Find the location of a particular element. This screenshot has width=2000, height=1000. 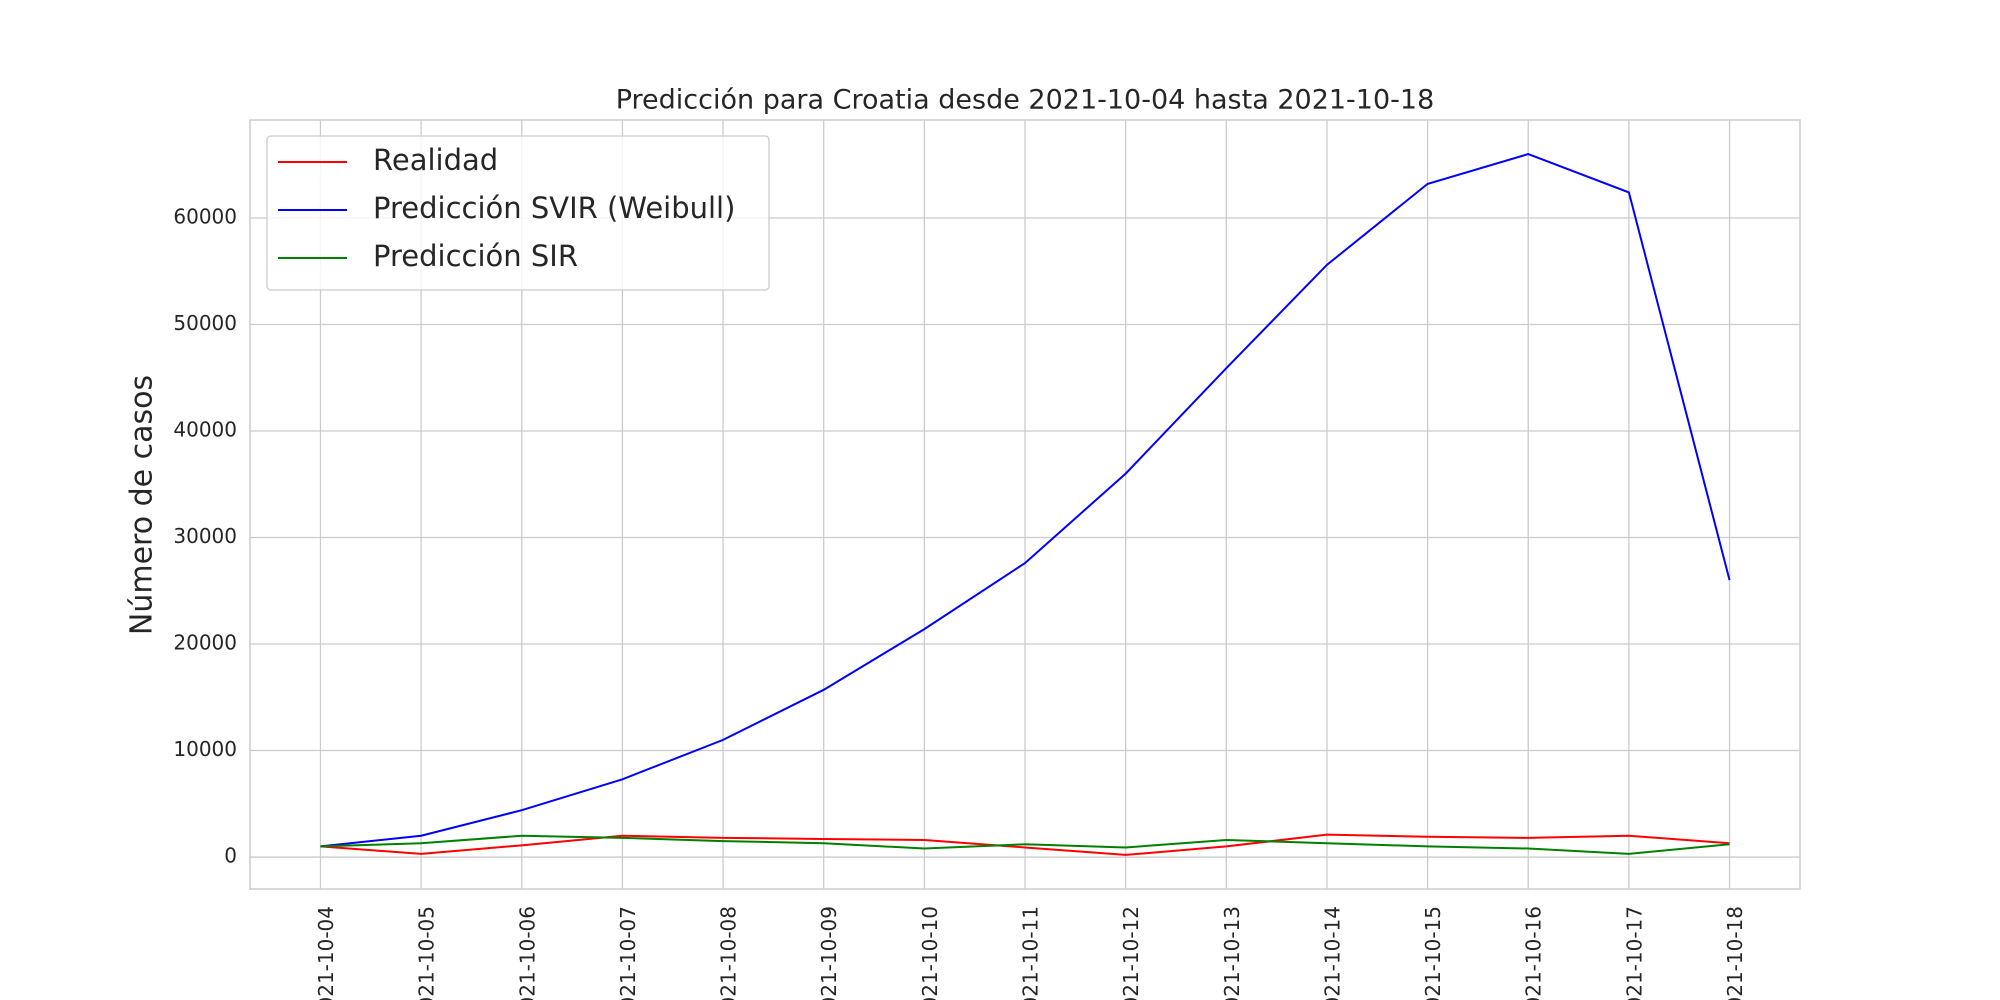

x-tick-label: 2021-10-10 is located at coordinates (930, 953).